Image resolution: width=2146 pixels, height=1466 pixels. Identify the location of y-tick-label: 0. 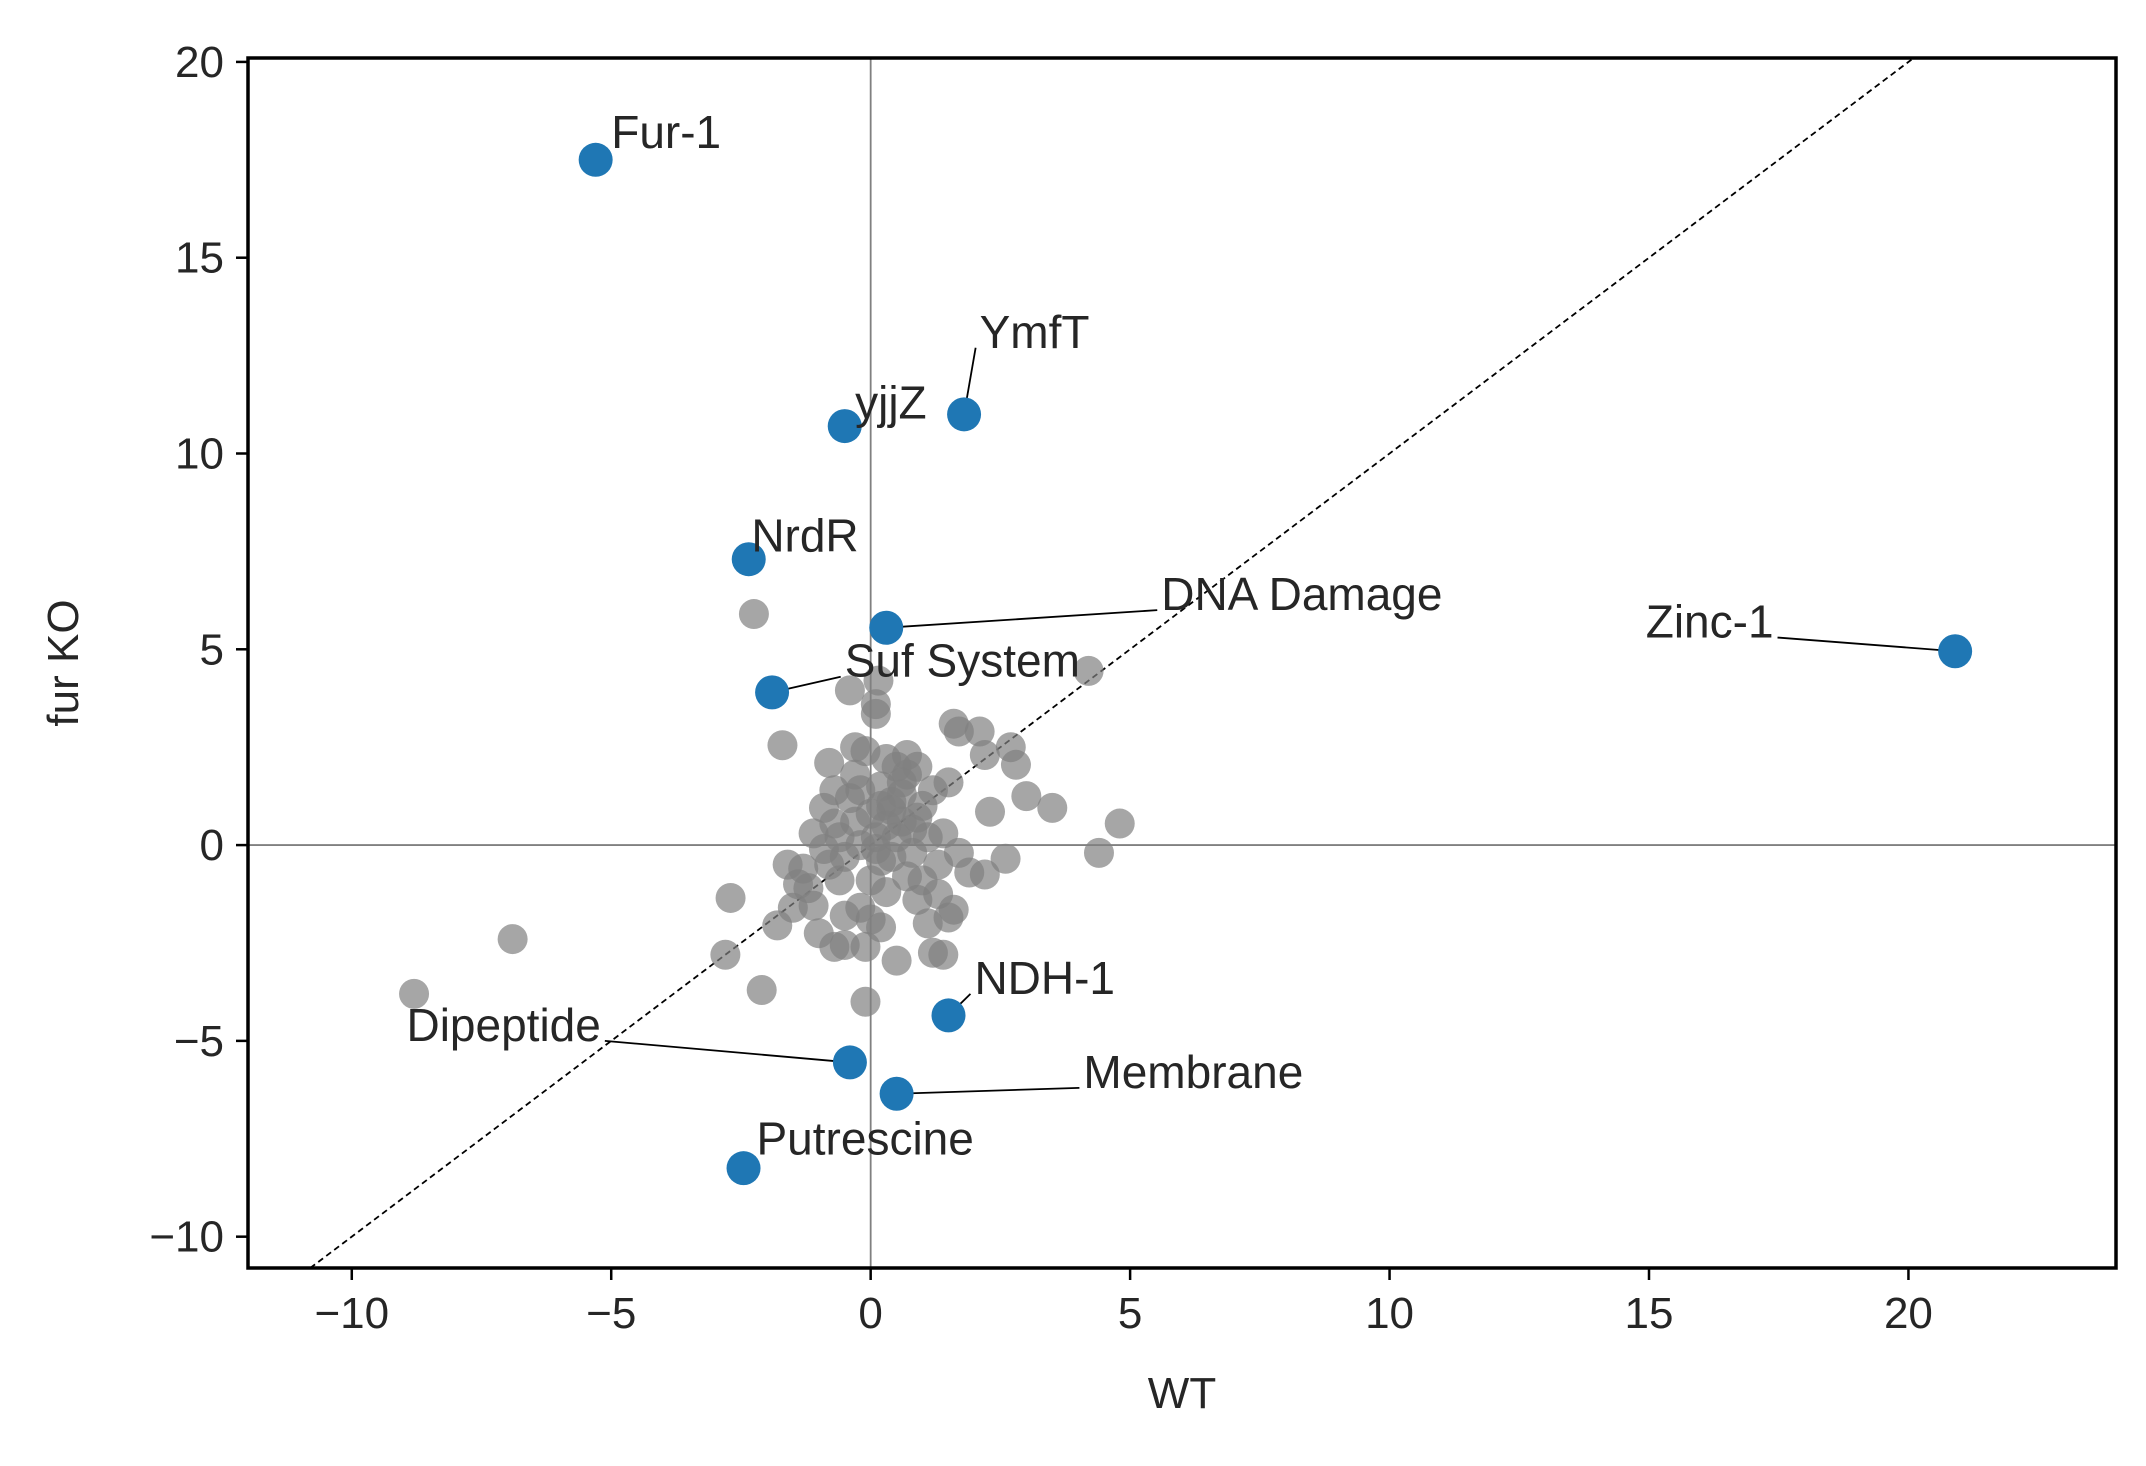
(212, 845).